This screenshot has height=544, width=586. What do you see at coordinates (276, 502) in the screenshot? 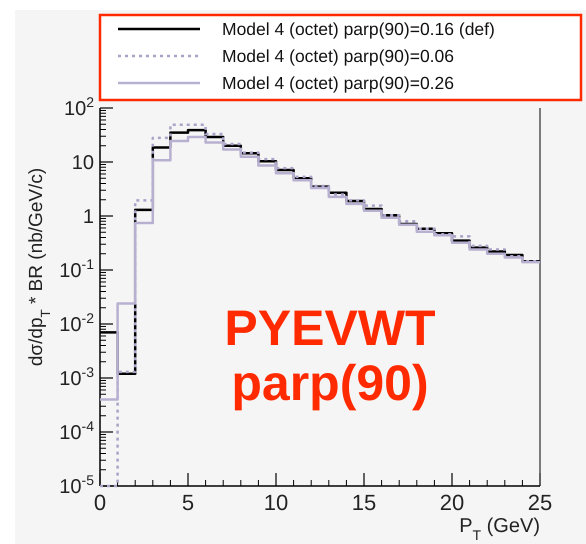
I see `x-tick-label: 10` at bounding box center [276, 502].